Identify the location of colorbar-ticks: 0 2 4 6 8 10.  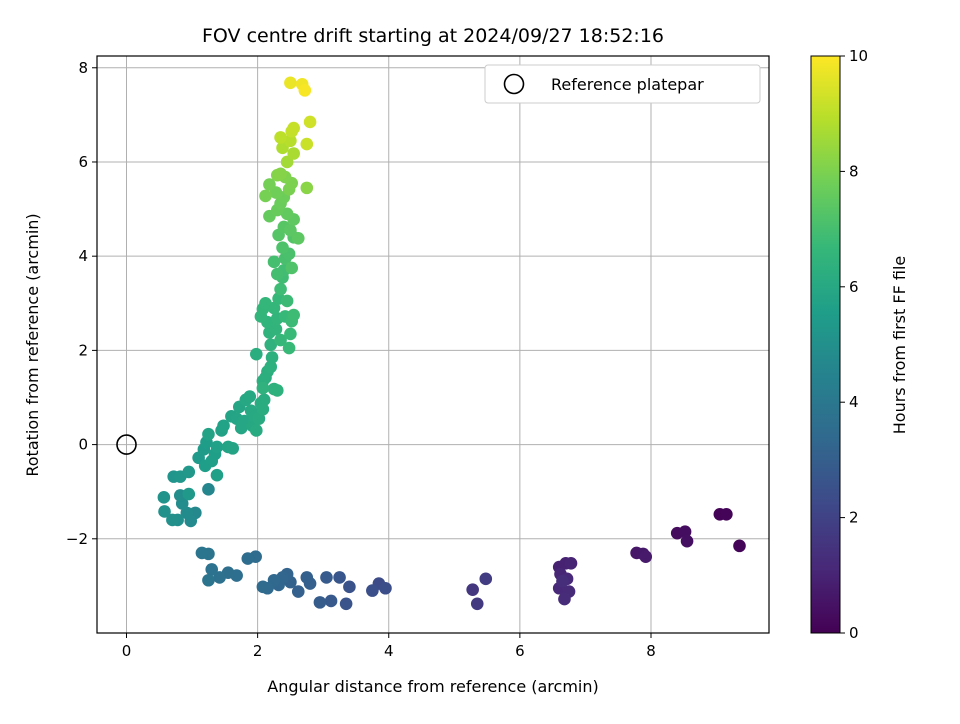
(854, 344).